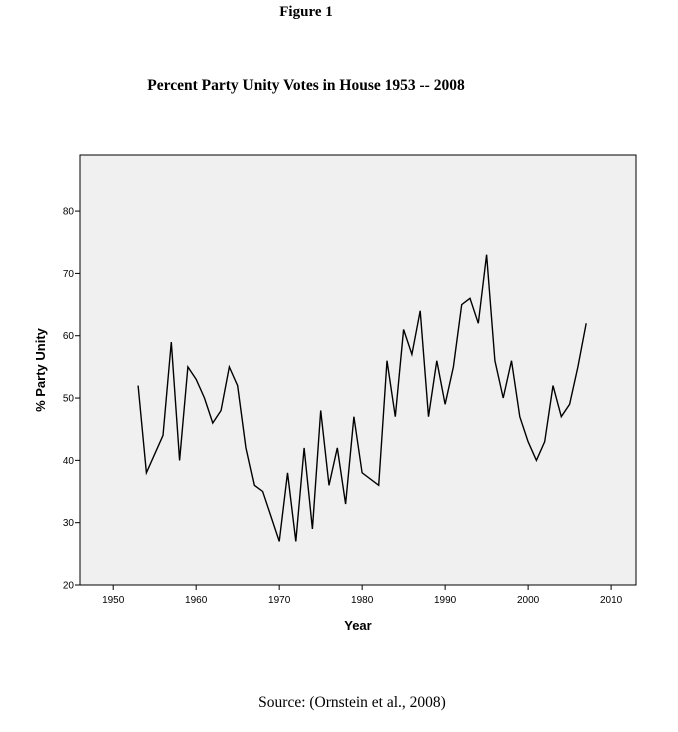 Image resolution: width=678 pixels, height=732 pixels. What do you see at coordinates (69, 336) in the screenshot?
I see `y-tick-label: 60` at bounding box center [69, 336].